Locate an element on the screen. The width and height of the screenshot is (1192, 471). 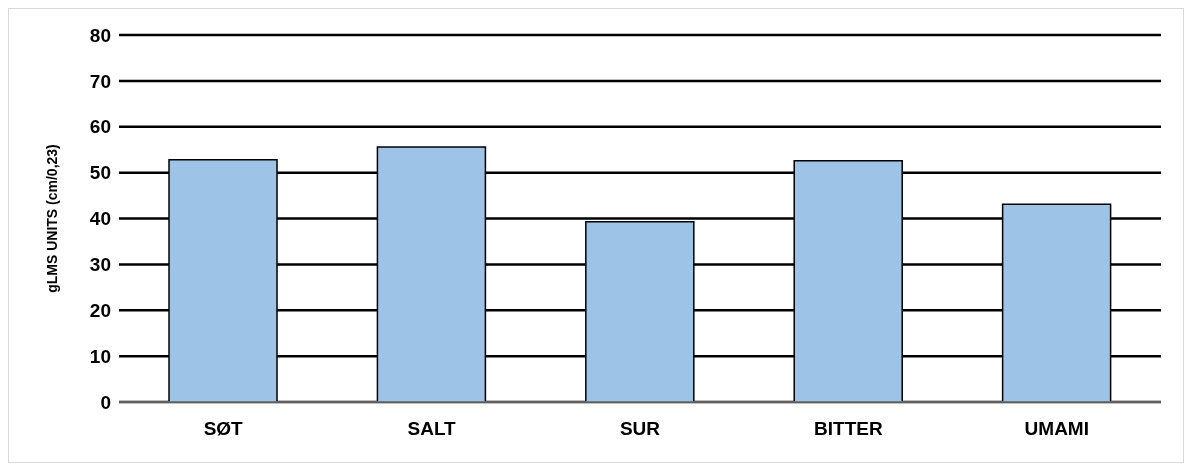
x-tick-label: UMAMI is located at coordinates (1056, 429).